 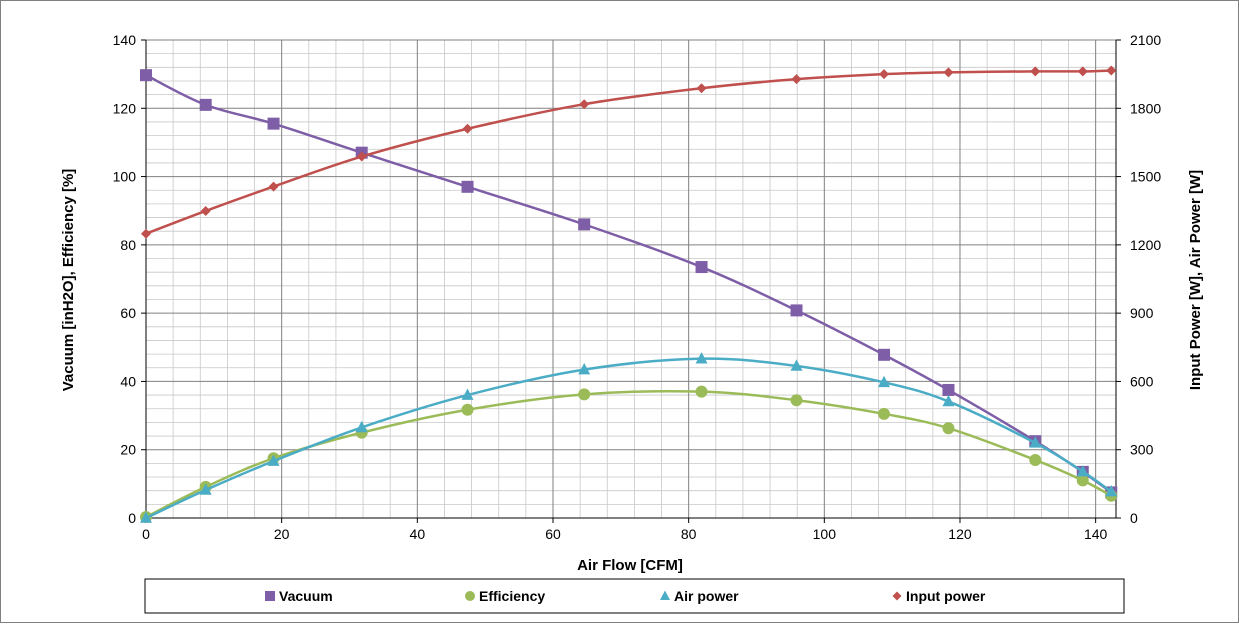 What do you see at coordinates (125, 108) in the screenshot?
I see `y-left-tick-label: 120` at bounding box center [125, 108].